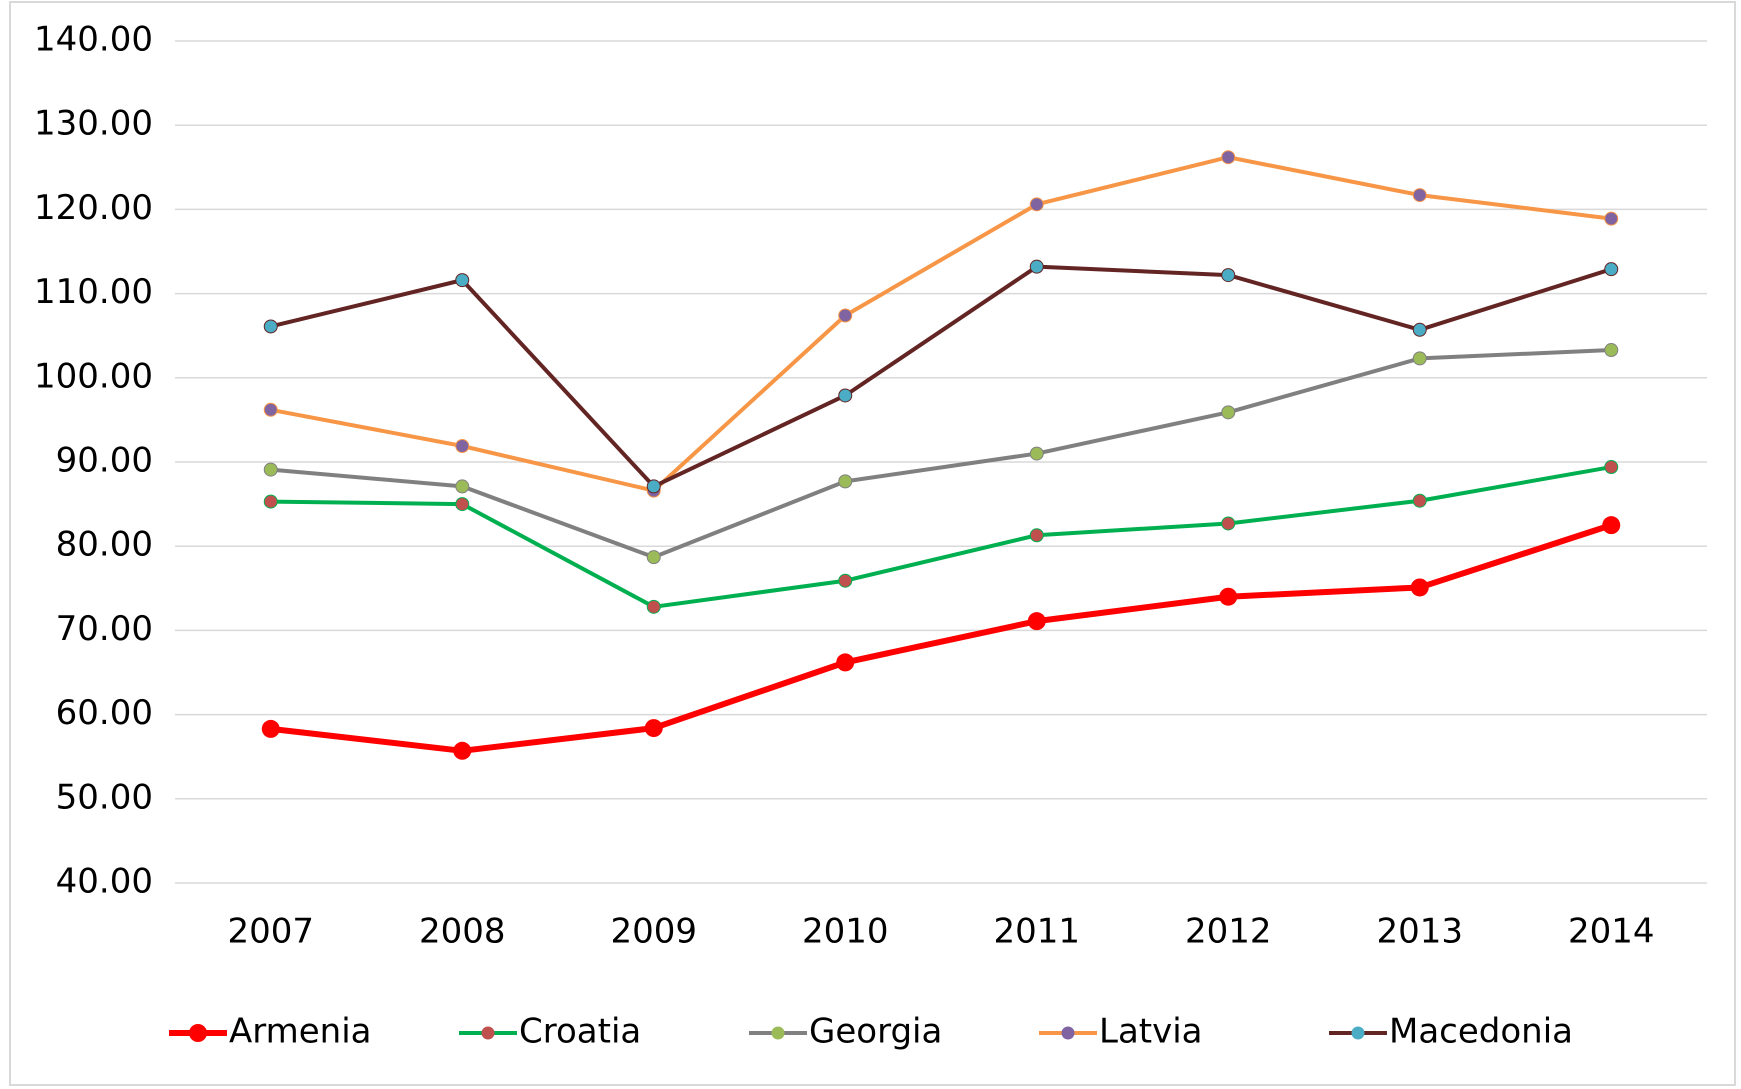 The width and height of the screenshot is (1741, 1089). What do you see at coordinates (104, 882) in the screenshot?
I see `y-tick-label: 40.00` at bounding box center [104, 882].